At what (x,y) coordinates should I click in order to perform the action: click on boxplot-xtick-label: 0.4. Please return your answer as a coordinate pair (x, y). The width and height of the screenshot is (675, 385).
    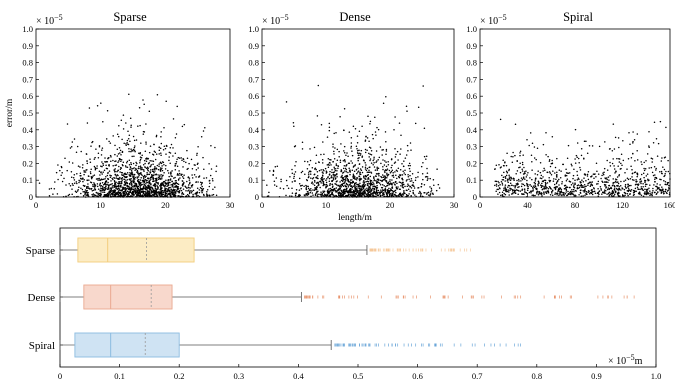
    Looking at the image, I should click on (298, 376).